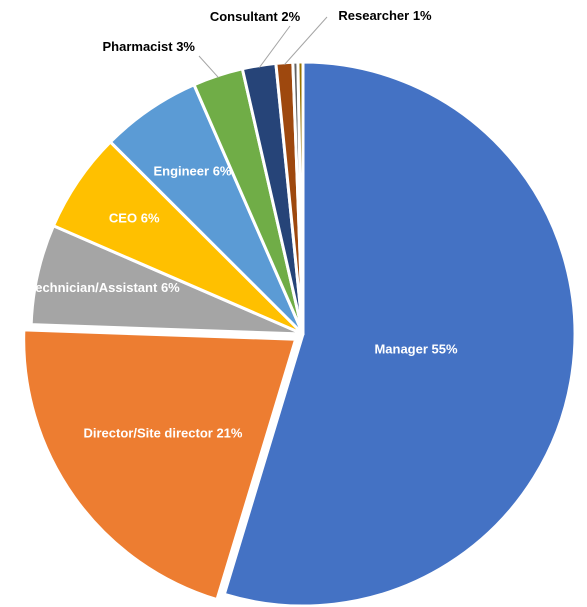  I want to click on label-category: Consultant, so click(244, 16).